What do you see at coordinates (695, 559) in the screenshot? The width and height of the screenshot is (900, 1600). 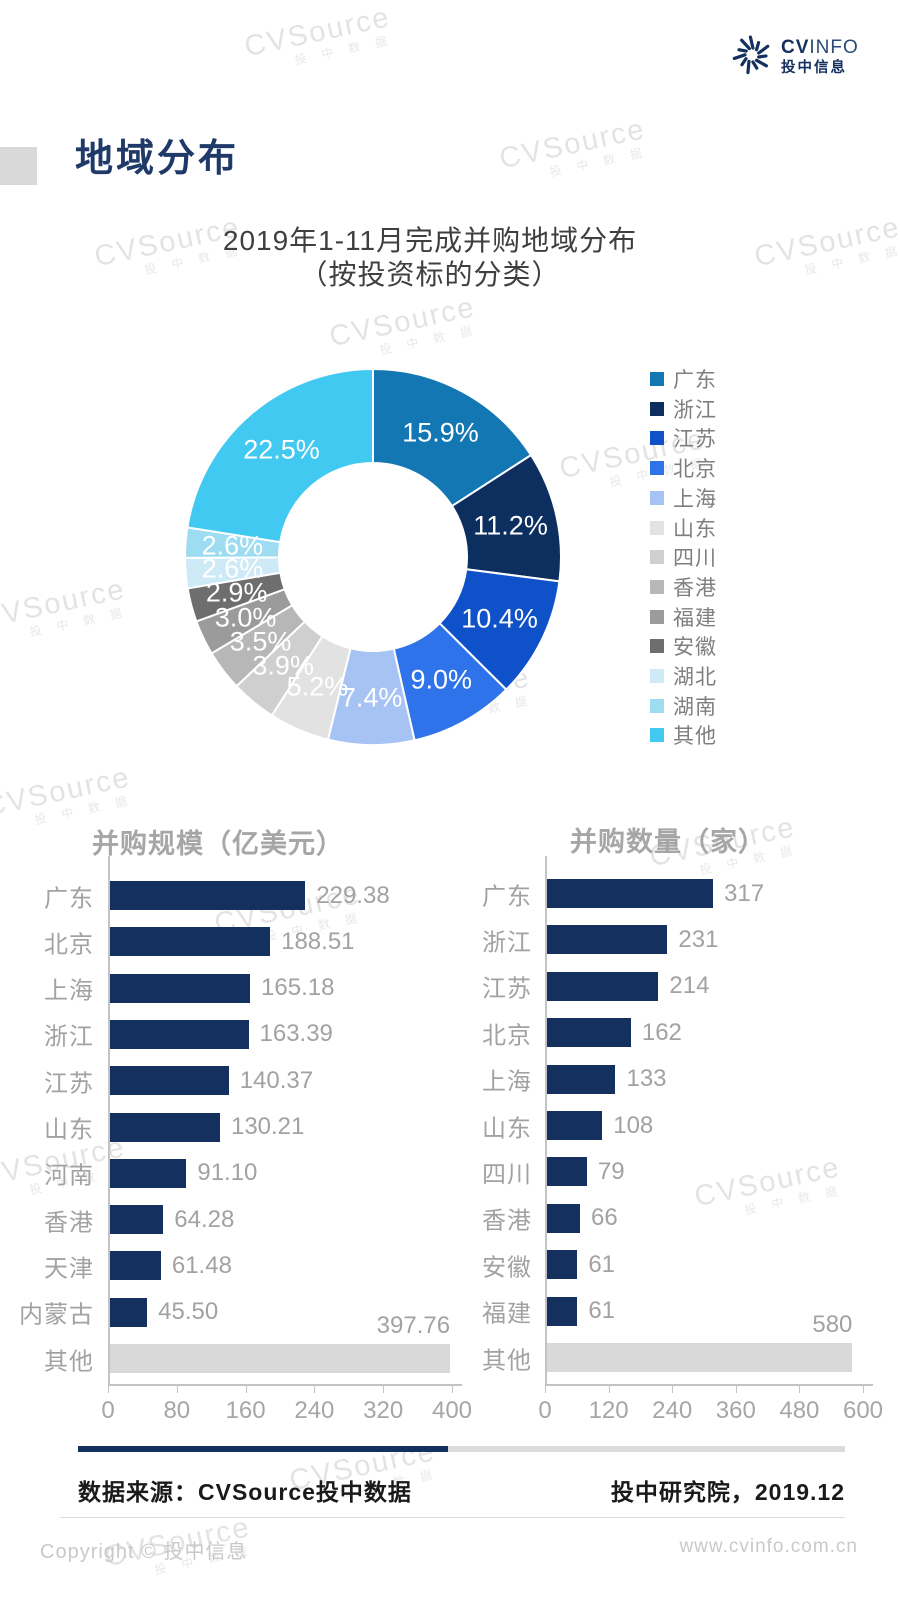 I see `legend-label: 四川` at bounding box center [695, 559].